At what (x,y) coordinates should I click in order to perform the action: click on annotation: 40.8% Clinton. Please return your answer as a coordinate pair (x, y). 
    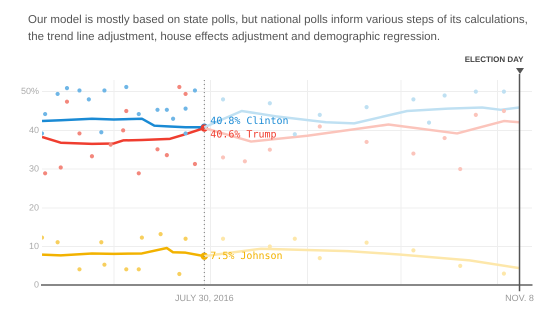
    Looking at the image, I should click on (249, 121).